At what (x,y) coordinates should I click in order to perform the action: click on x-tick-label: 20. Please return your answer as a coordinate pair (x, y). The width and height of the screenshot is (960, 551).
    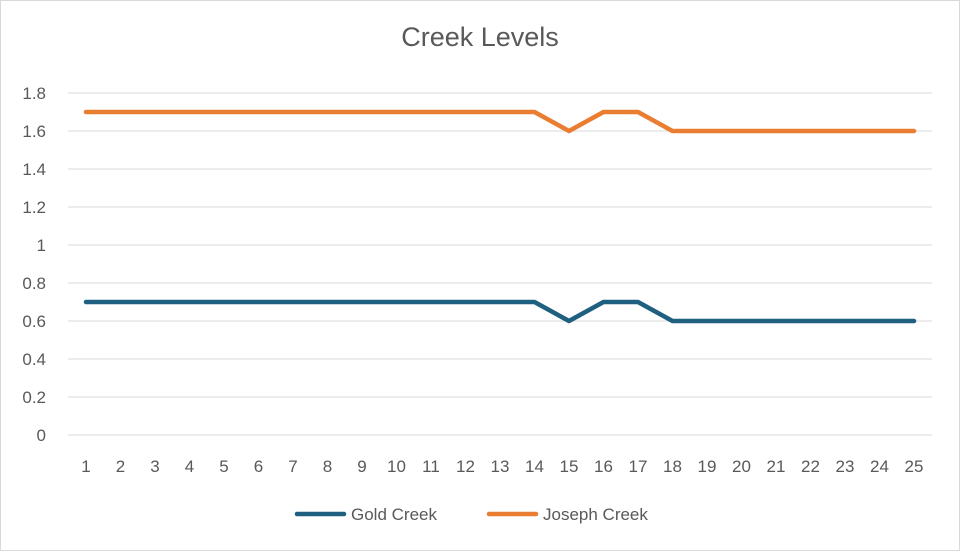
    Looking at the image, I should click on (741, 466).